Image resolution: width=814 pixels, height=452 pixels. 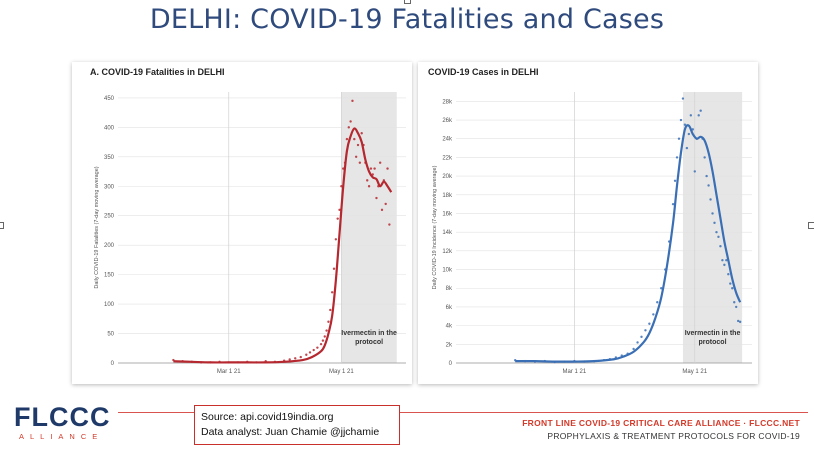 I want to click on cases-moving-average-line, so click(x=628, y=243).